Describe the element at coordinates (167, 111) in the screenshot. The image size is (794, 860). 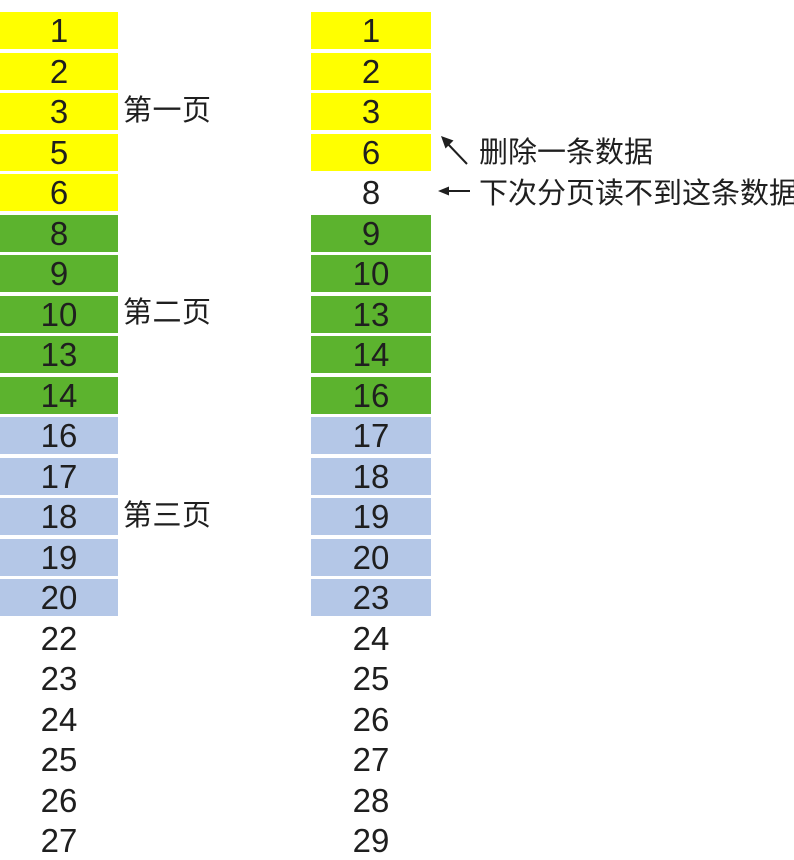
I see `page-1-label: 第一页` at that location.